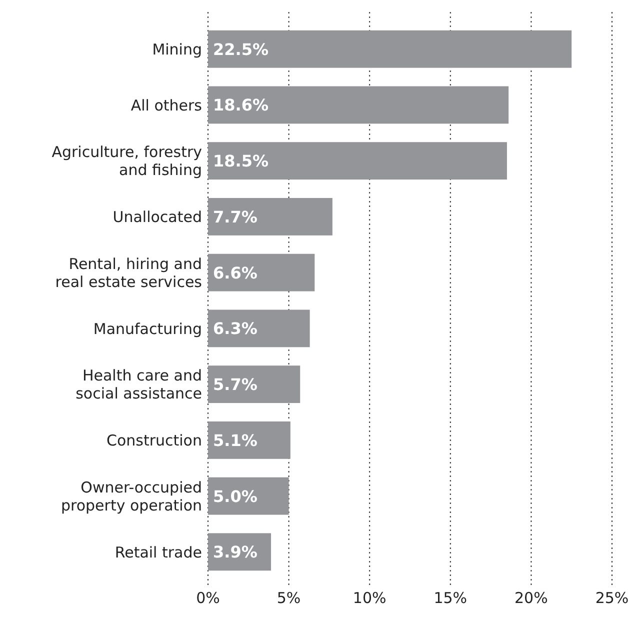  Describe the element at coordinates (235, 272) in the screenshot. I see `data-label: 6.6%` at that location.